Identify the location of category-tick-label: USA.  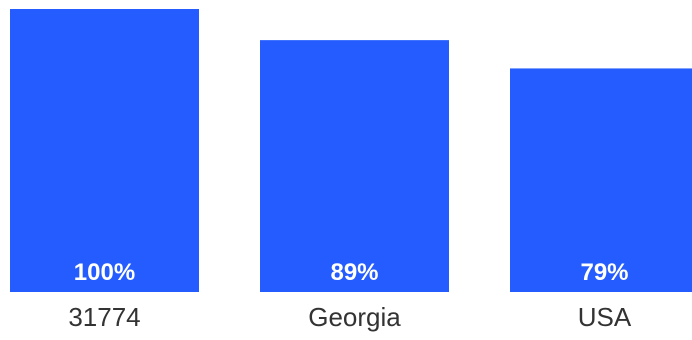
(605, 317).